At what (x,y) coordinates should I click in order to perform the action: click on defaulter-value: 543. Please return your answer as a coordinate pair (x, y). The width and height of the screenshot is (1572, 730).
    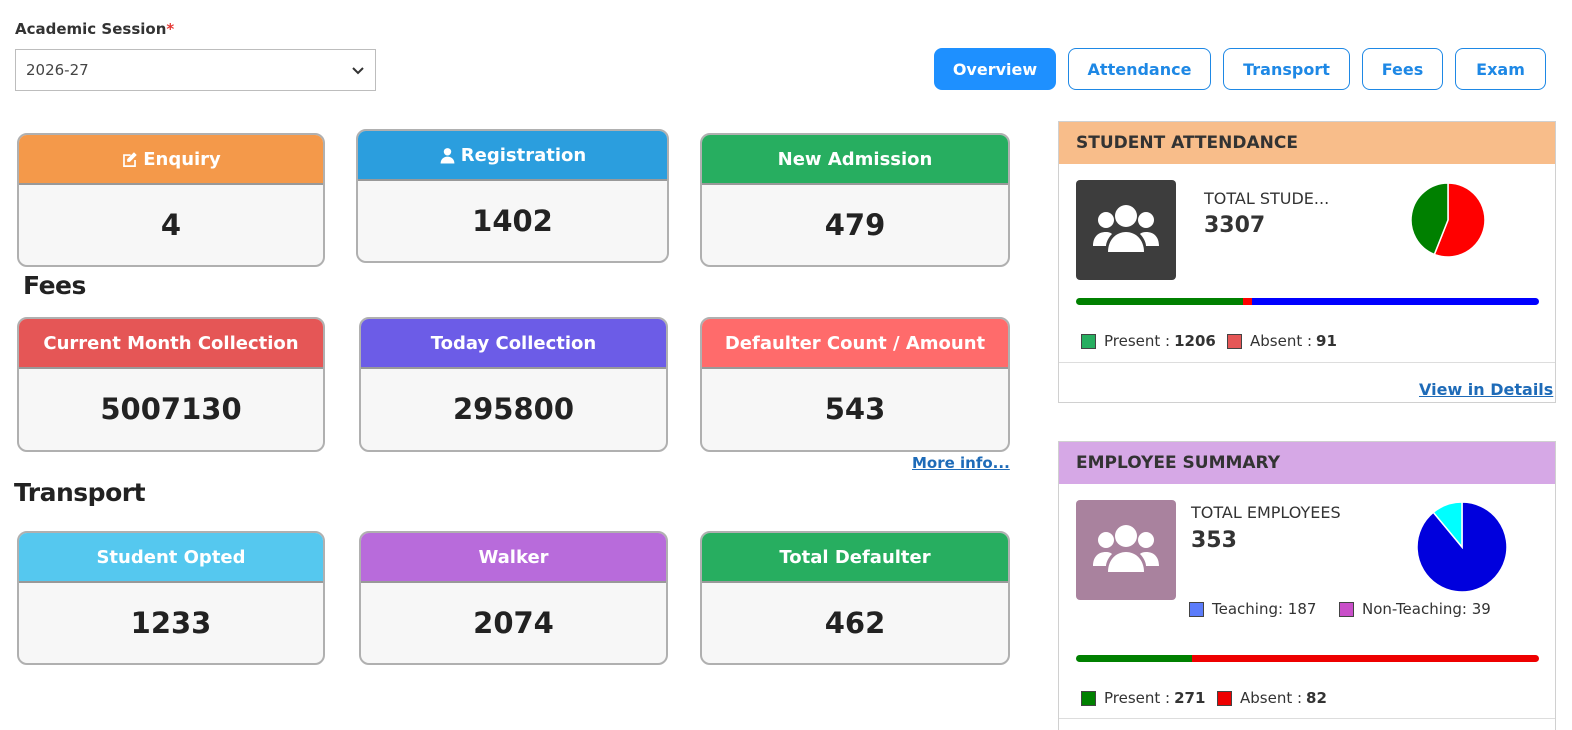
    Looking at the image, I should click on (855, 409).